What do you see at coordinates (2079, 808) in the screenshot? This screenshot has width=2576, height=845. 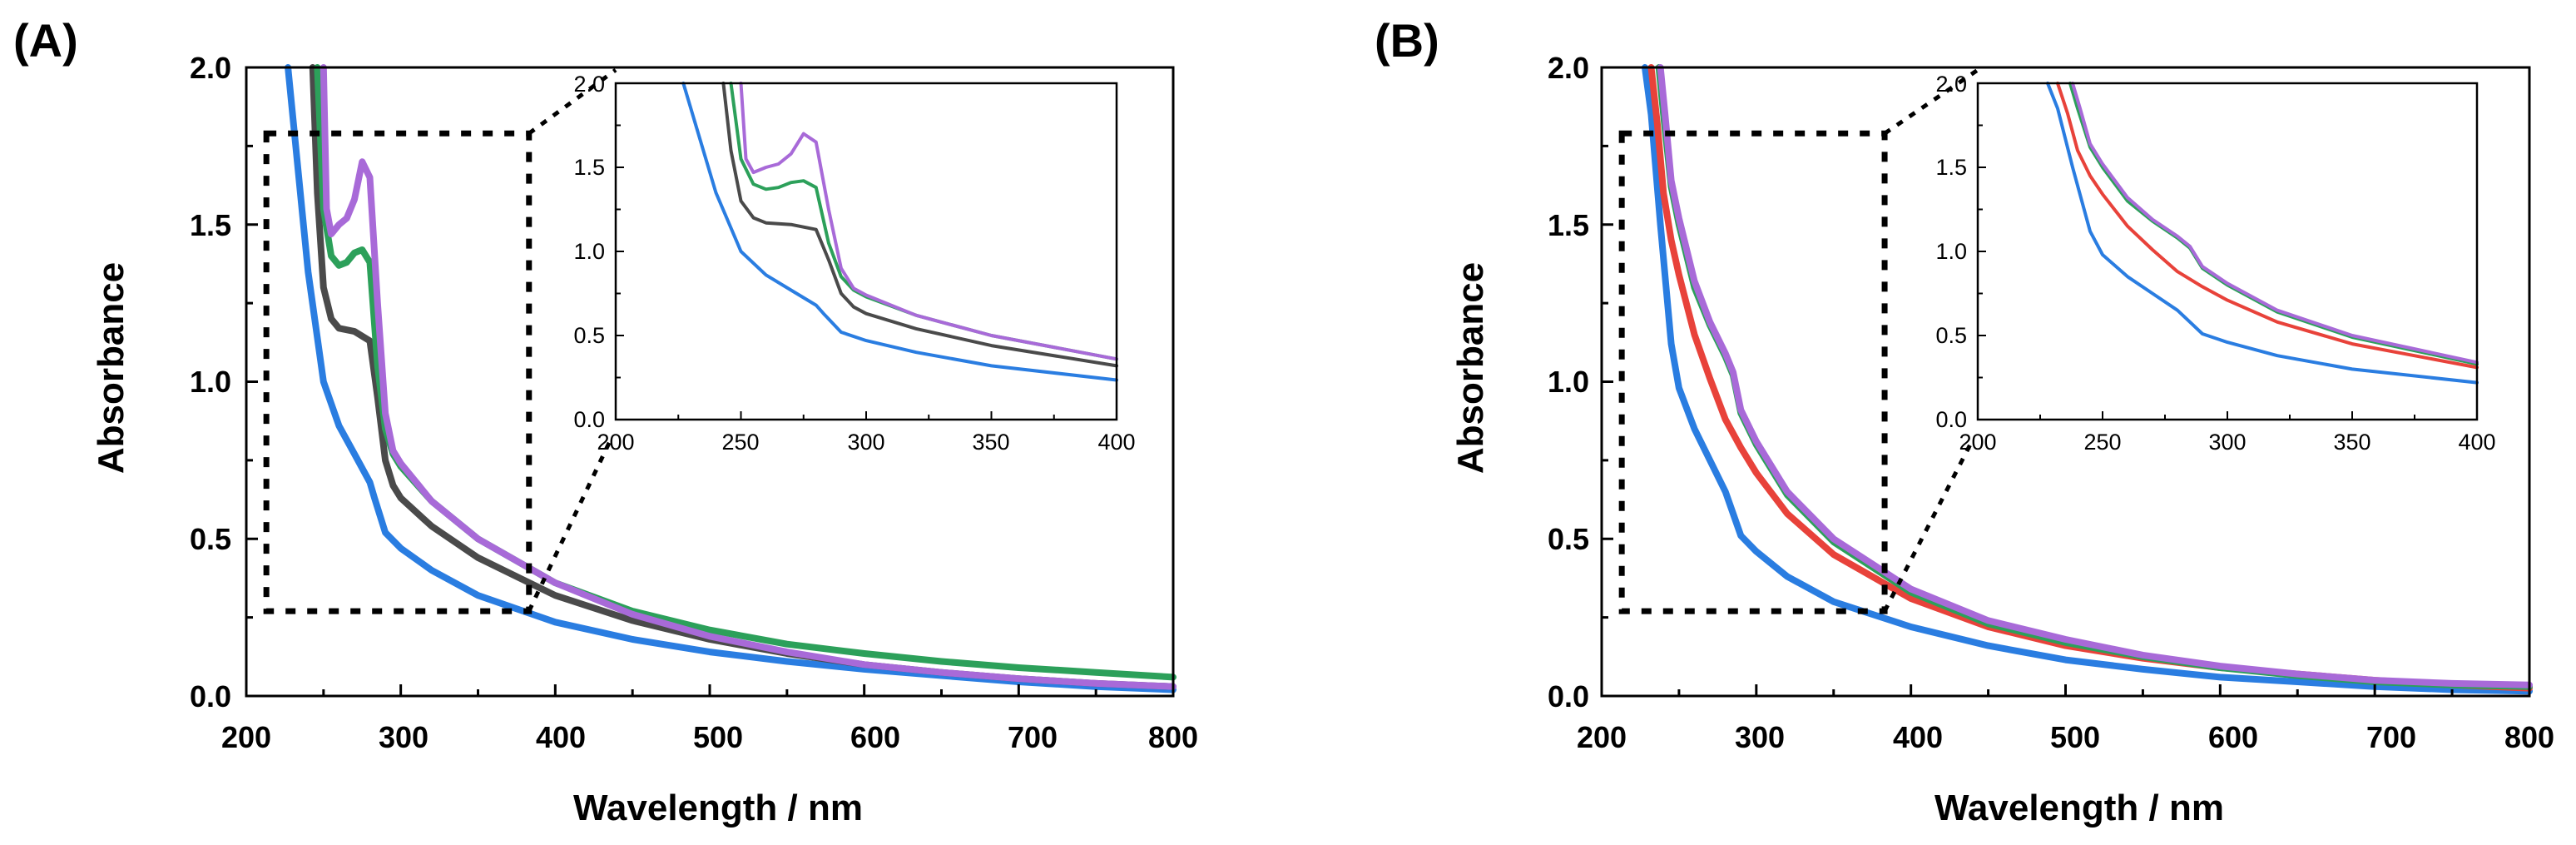 I see `x-axis-title-b: Wavelength / nm` at bounding box center [2079, 808].